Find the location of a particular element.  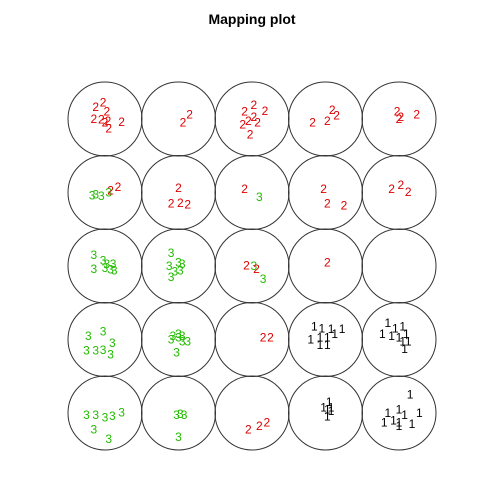

chart-title: Mapping plot is located at coordinates (251, 19).